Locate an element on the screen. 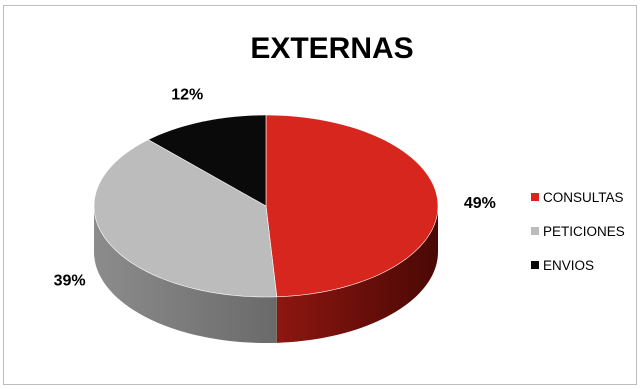  legend: CONSULTAS PETICIONES ENVIOS is located at coordinates (578, 231).